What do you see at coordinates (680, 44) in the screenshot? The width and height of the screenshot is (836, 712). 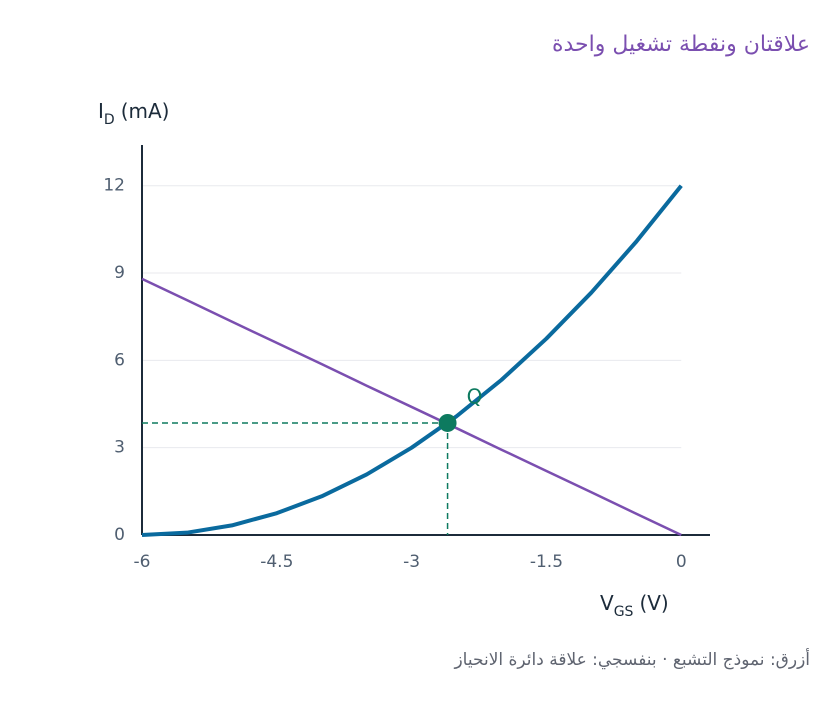 I see `chart-title: علاقتان ونقطة تشغيل واحدة` at bounding box center [680, 44].